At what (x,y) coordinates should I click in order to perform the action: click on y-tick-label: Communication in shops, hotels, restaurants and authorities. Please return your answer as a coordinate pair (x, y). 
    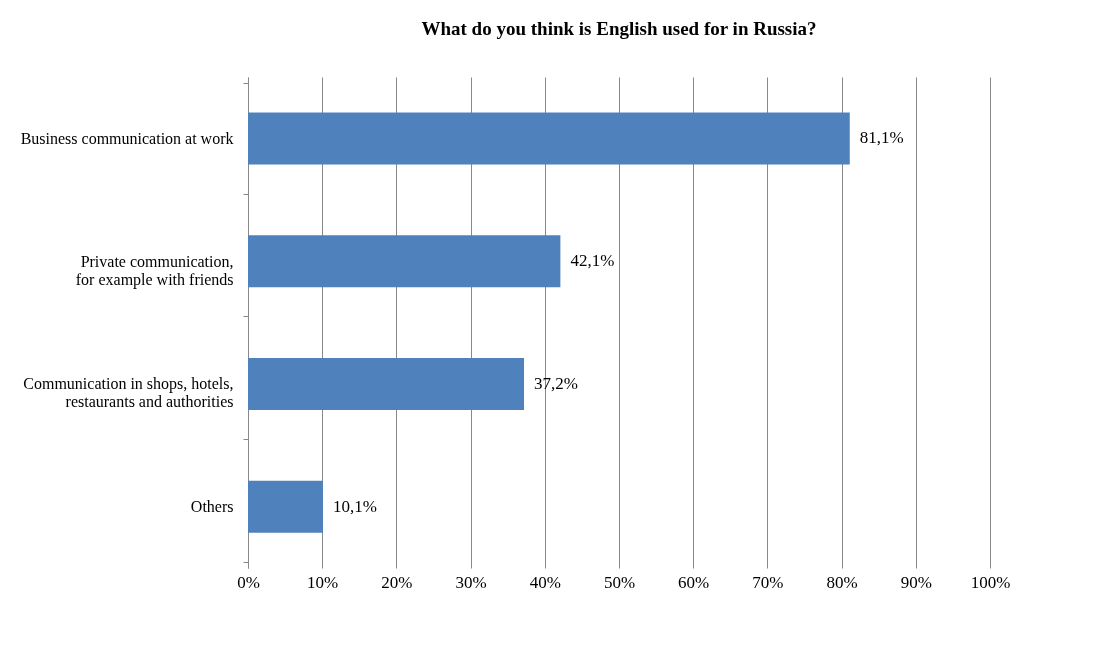
    Looking at the image, I should click on (128, 393).